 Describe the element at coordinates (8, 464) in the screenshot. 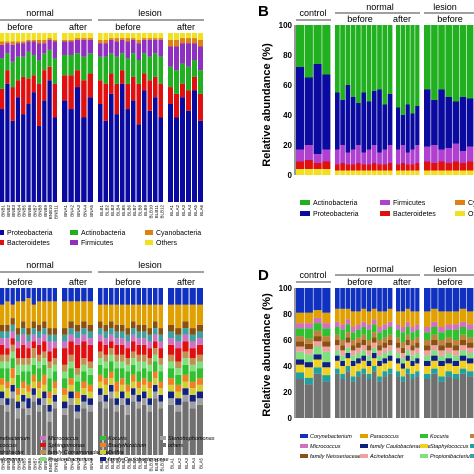

I see `panel-c-tick-label: BNB2` at that location.